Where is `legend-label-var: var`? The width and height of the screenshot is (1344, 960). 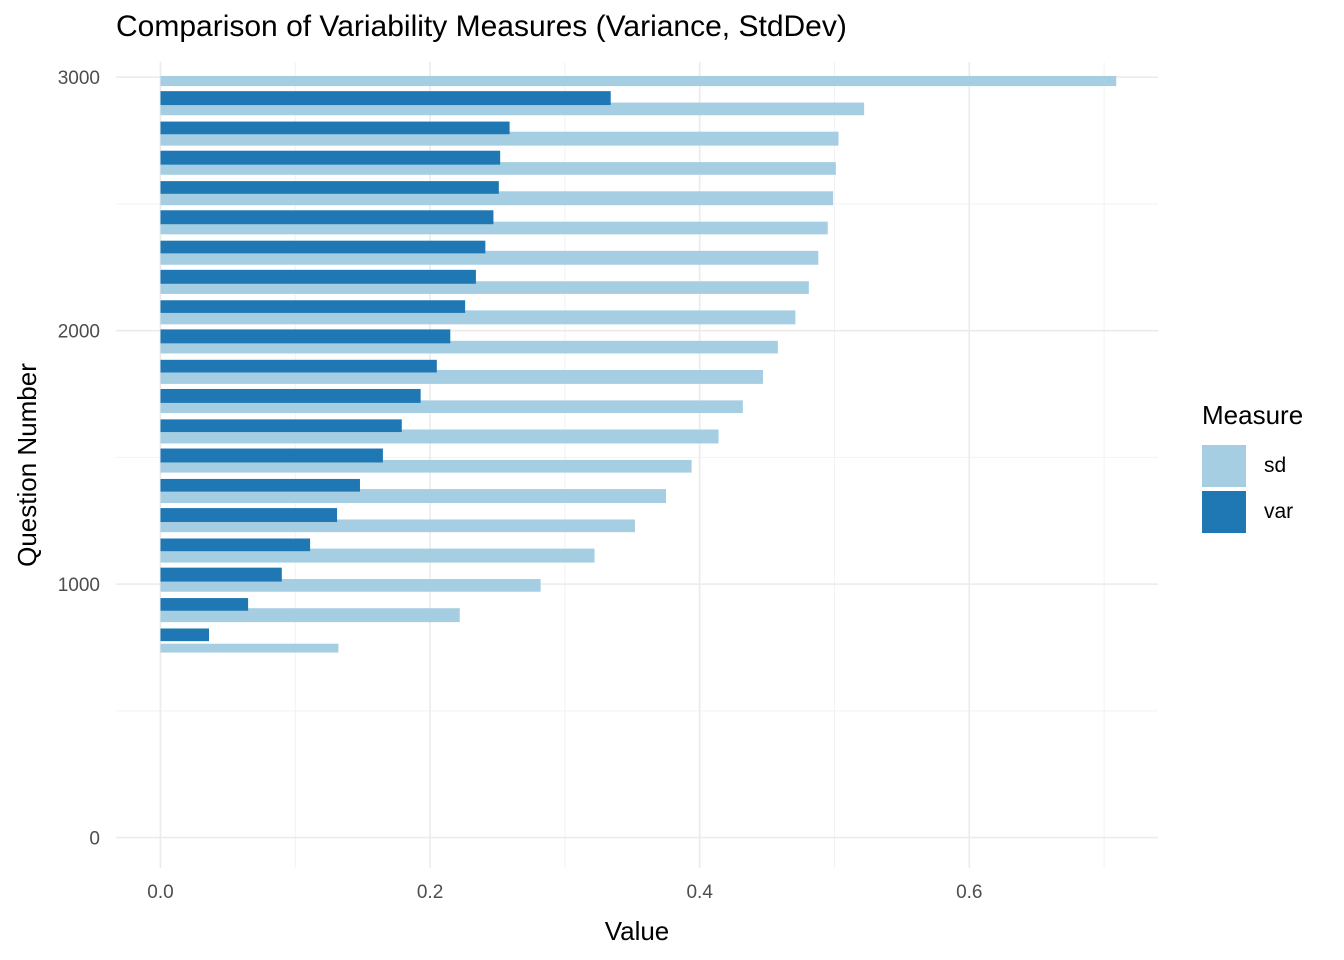 legend-label-var: var is located at coordinates (1279, 511).